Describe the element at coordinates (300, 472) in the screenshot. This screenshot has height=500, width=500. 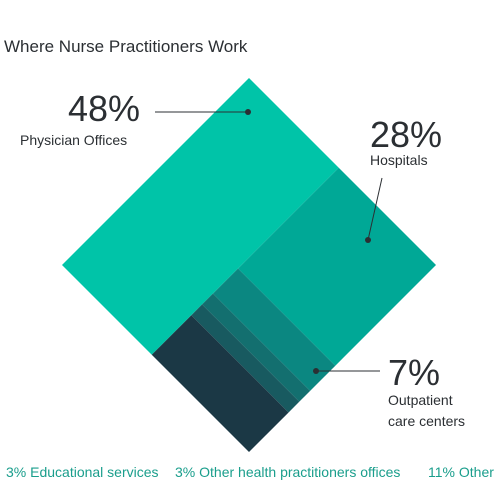
I see `series-label: Other health practitioners offices` at that location.